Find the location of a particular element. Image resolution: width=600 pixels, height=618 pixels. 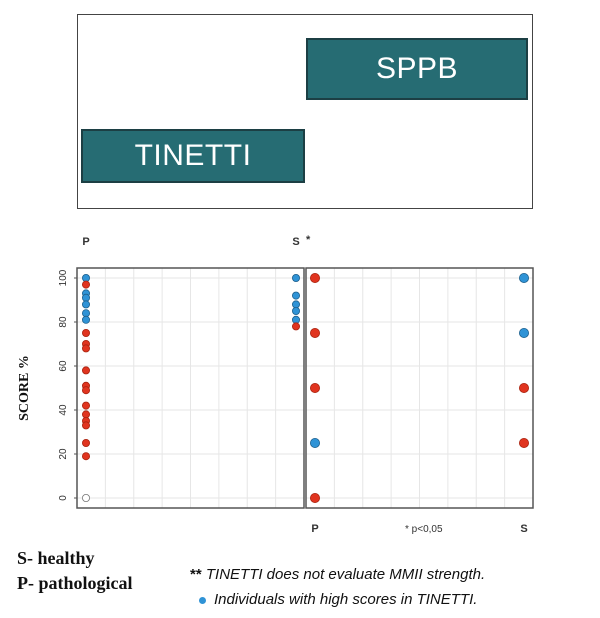

note-tinetti-text: TINETTI does not evaluate MMII strength. is located at coordinates (345, 574).